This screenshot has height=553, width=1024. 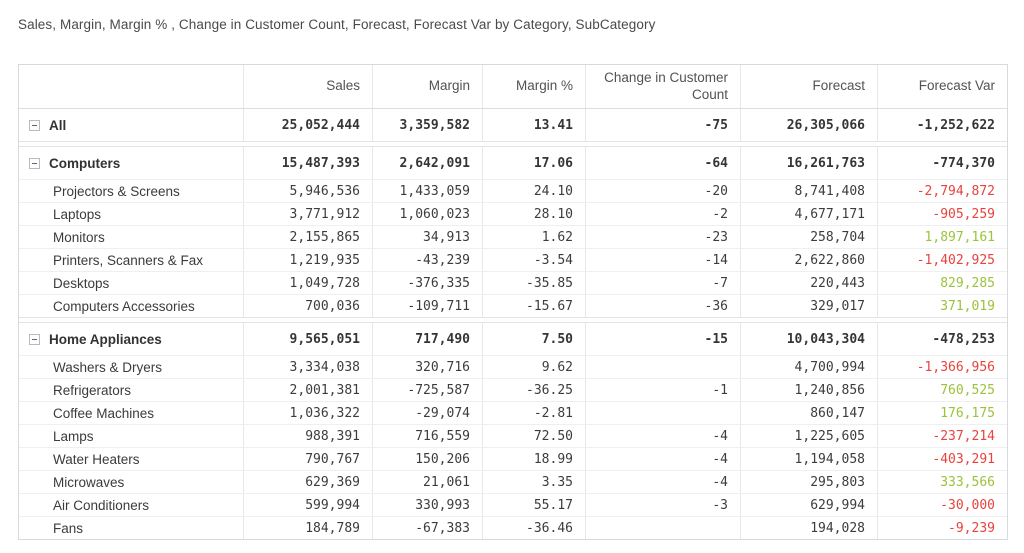 What do you see at coordinates (663, 260) in the screenshot?
I see `cell-cust-change: -14` at bounding box center [663, 260].